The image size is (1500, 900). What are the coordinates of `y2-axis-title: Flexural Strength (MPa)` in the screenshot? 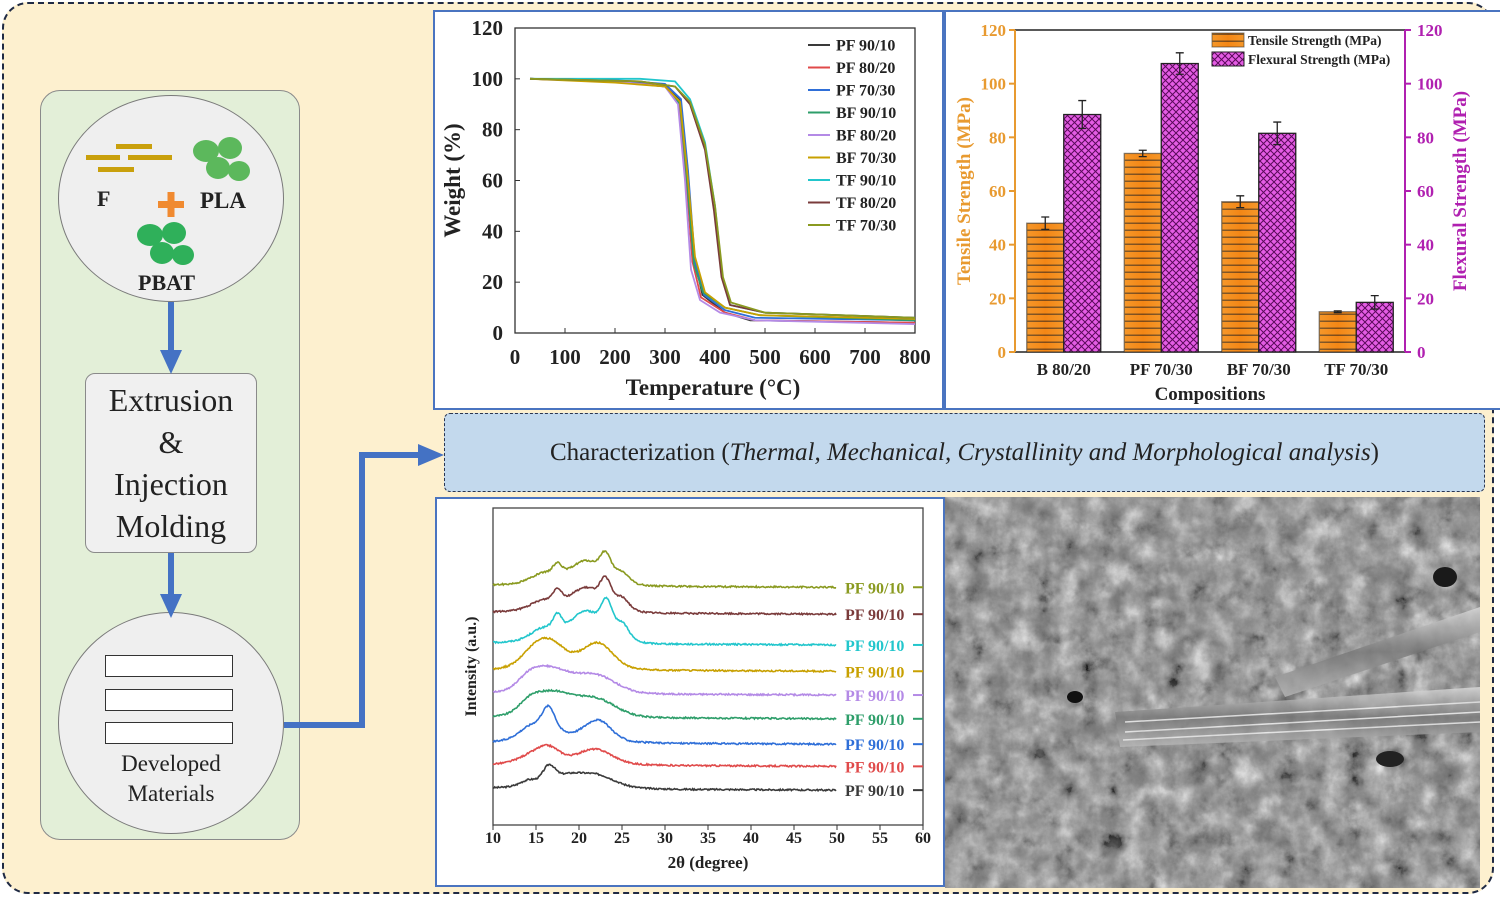 It's located at (1460, 191).